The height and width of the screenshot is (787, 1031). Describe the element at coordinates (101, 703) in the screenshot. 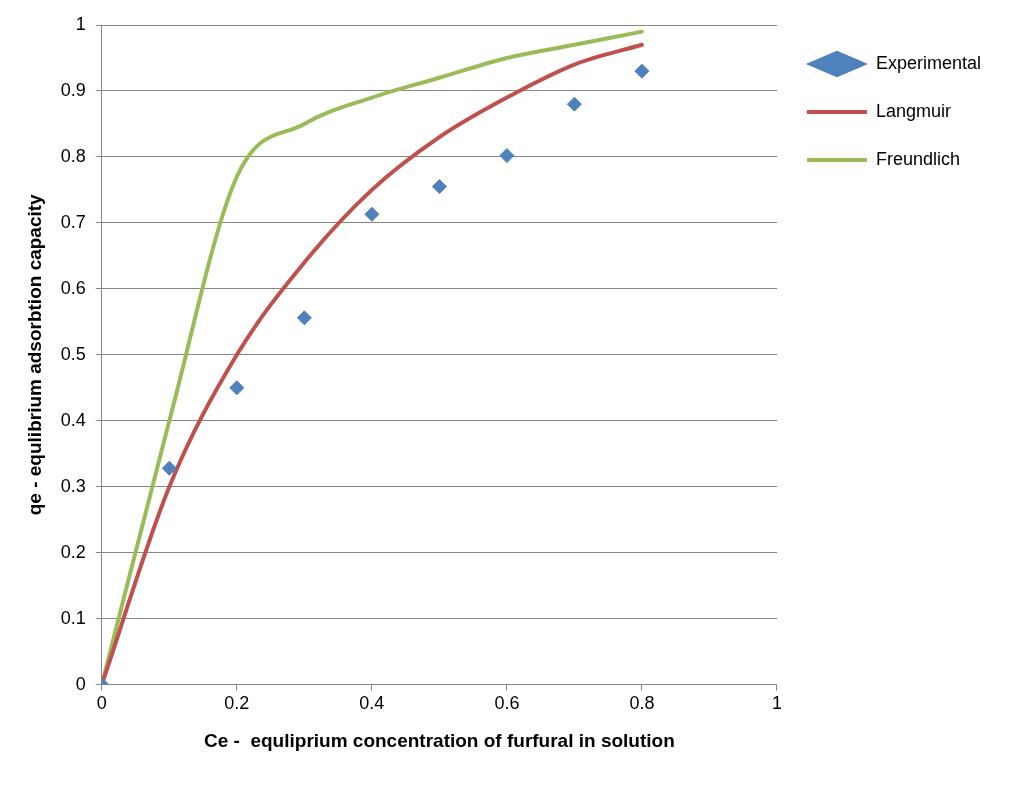

I see `x-tick-label: 0` at that location.